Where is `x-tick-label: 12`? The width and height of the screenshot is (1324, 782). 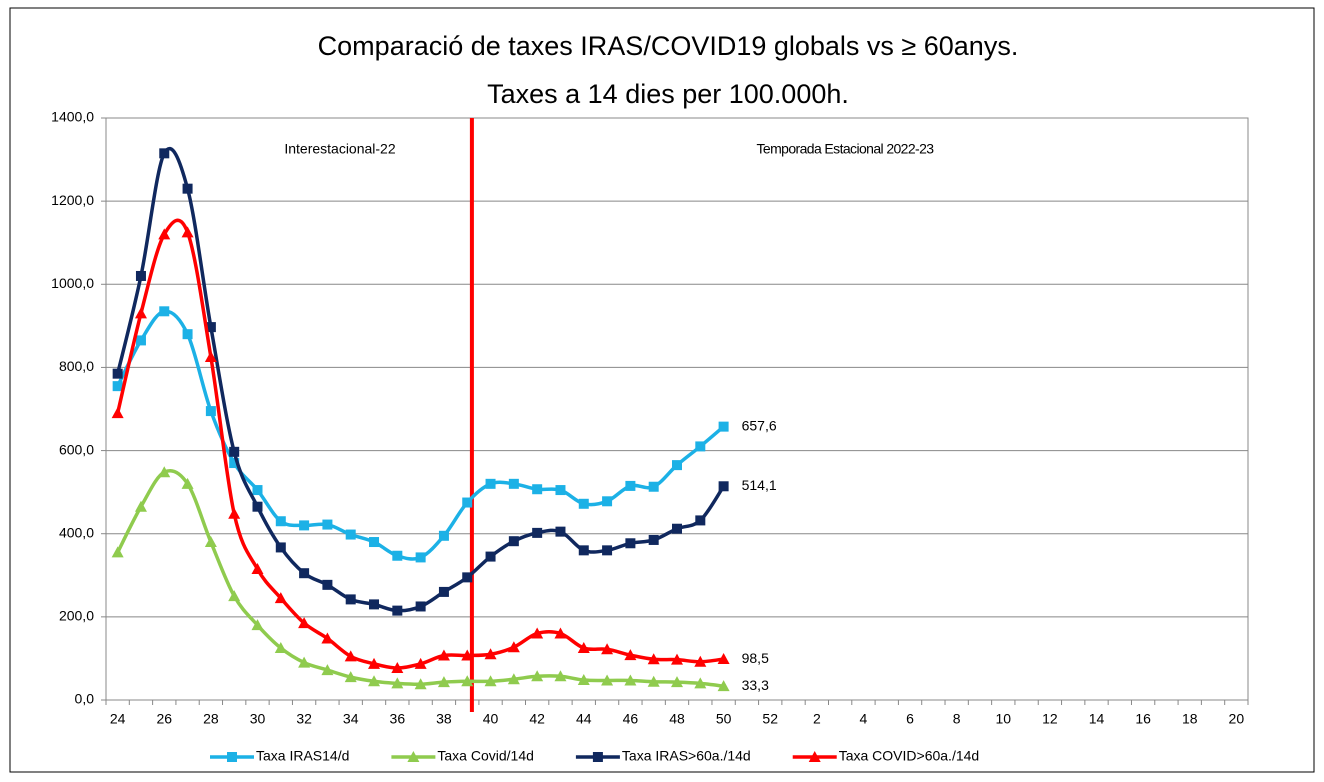 x-tick-label: 12 is located at coordinates (1050, 719).